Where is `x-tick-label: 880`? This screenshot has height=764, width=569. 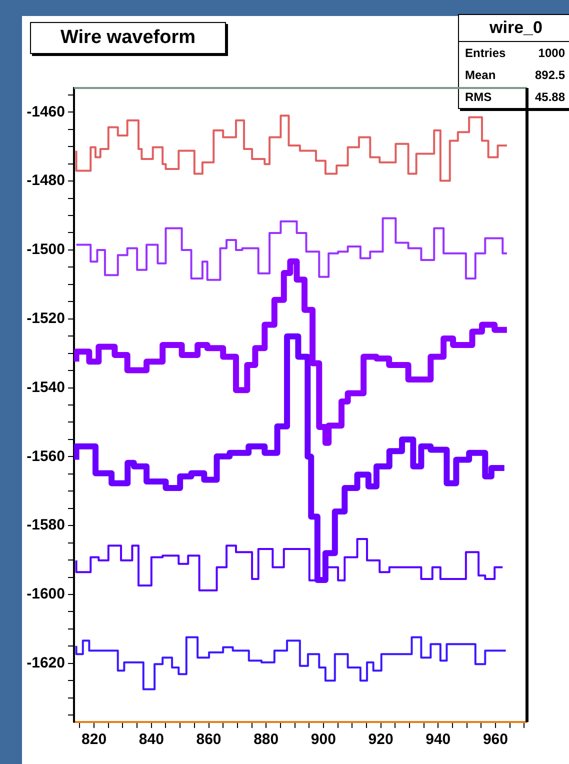
x-tick-label: 880 is located at coordinates (266, 739).